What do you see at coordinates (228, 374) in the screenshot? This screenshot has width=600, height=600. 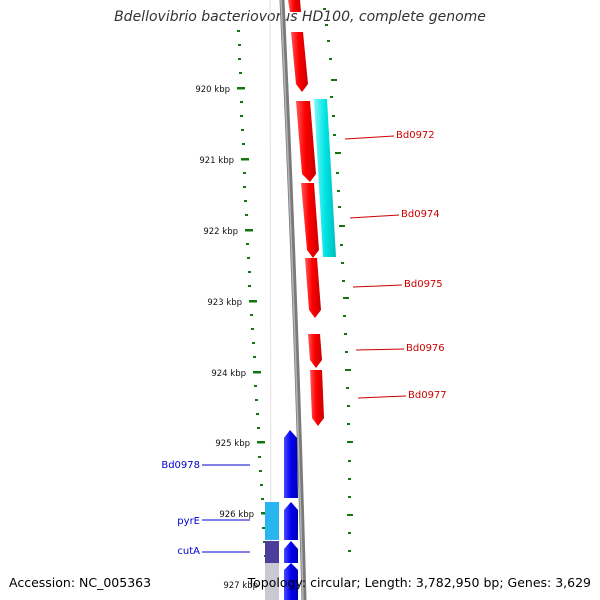 I see `tick-label: 924 kbp` at bounding box center [228, 374].